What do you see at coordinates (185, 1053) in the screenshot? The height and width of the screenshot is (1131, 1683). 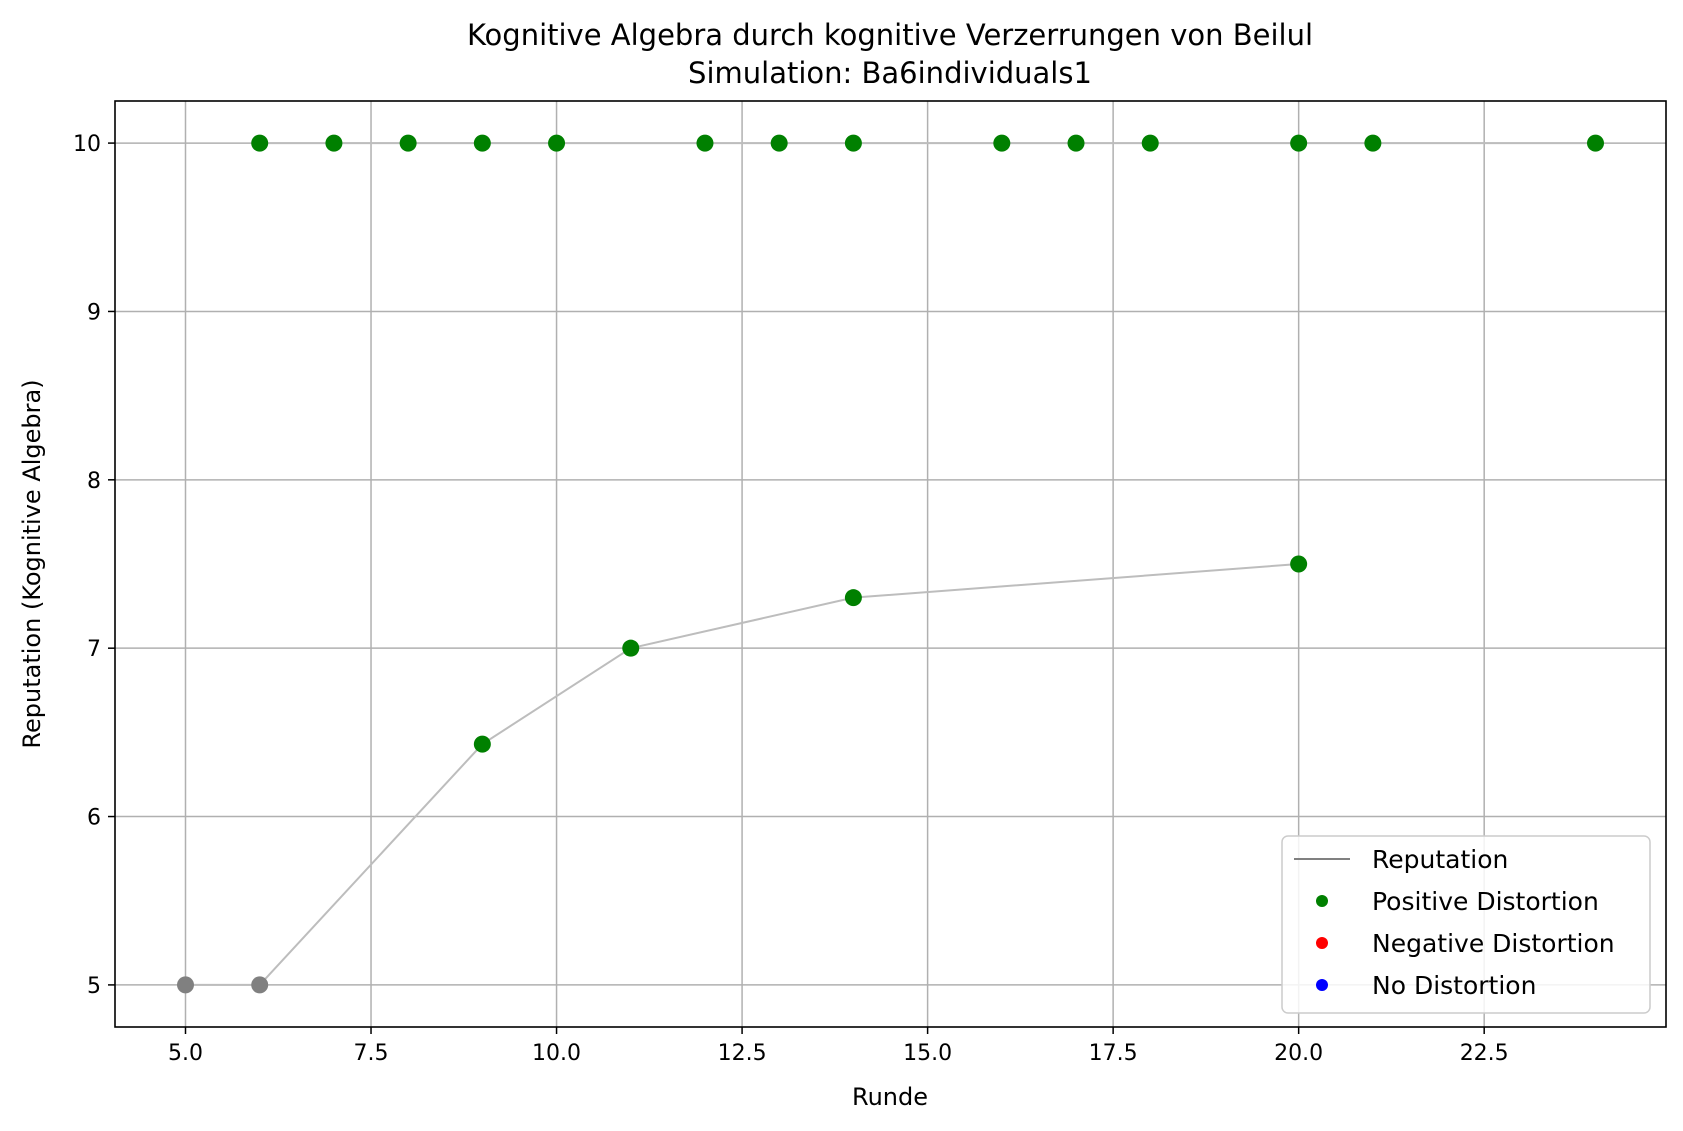 I see `x-tick-label: 5.0` at bounding box center [185, 1053].